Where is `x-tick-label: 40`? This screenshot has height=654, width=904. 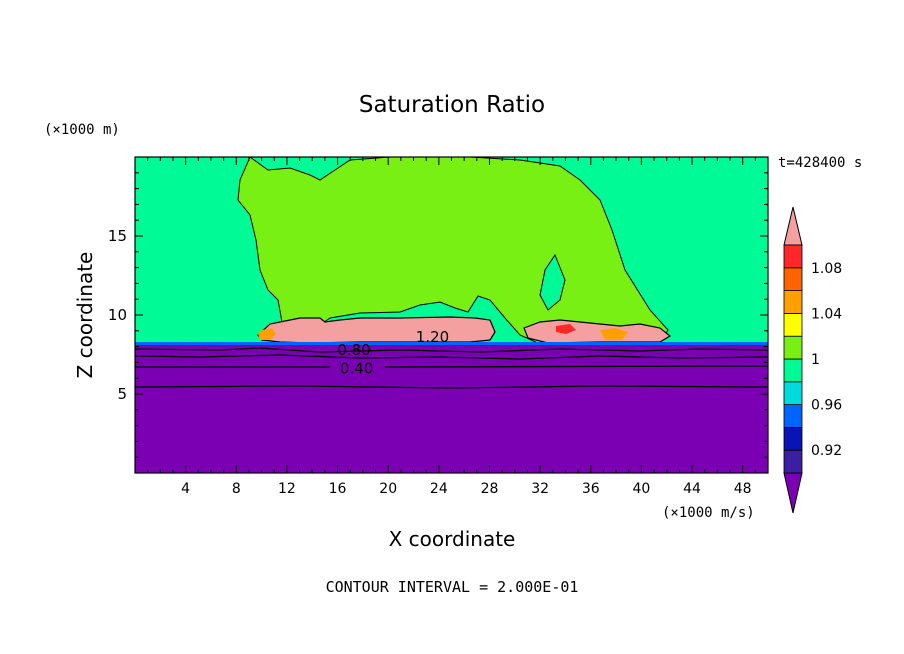 x-tick-label: 40 is located at coordinates (641, 489).